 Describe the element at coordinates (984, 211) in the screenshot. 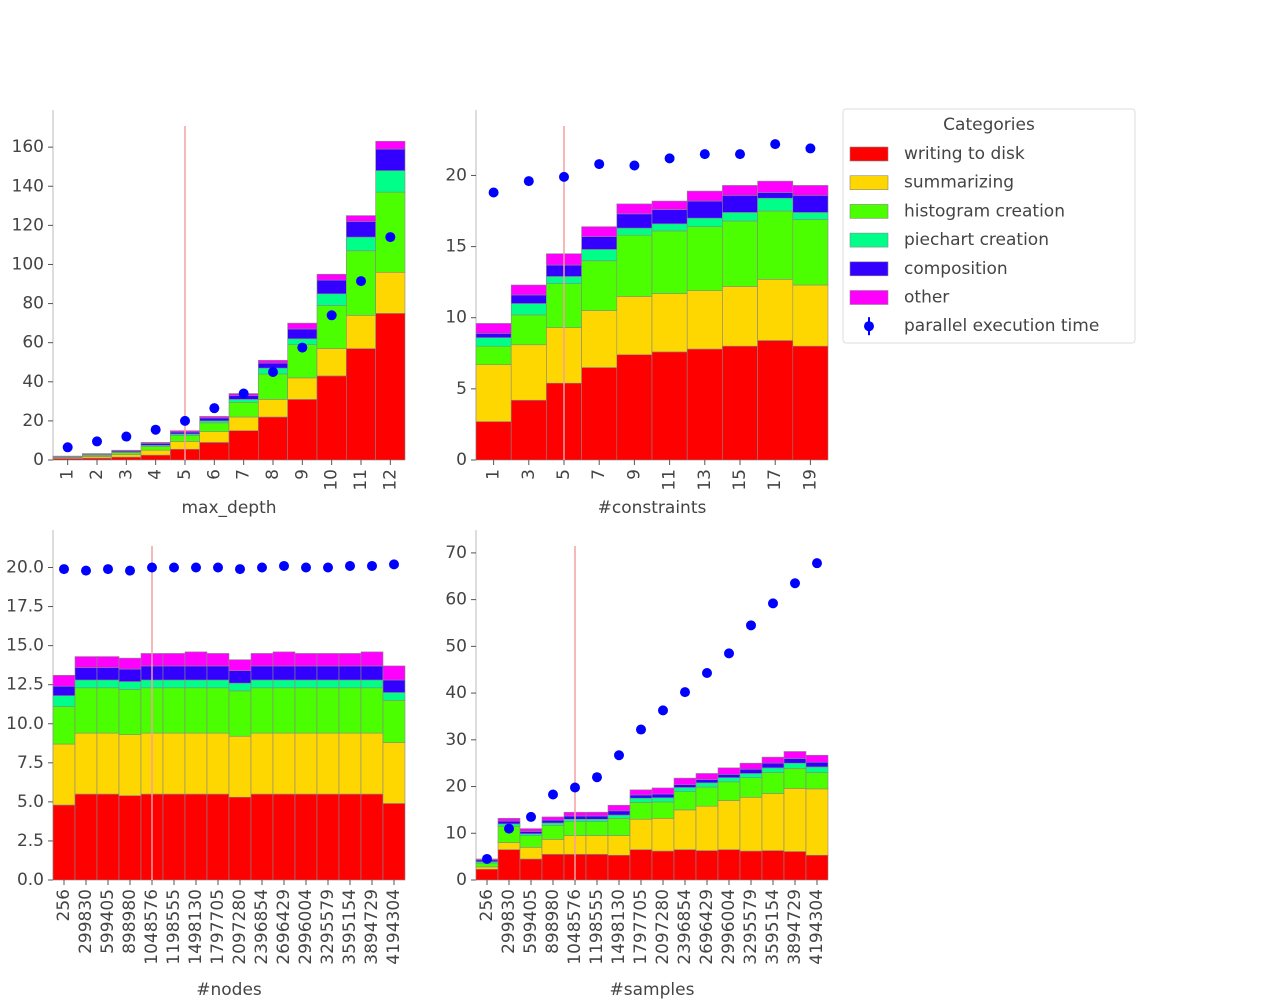

I see `legend-label: histogram creation` at that location.